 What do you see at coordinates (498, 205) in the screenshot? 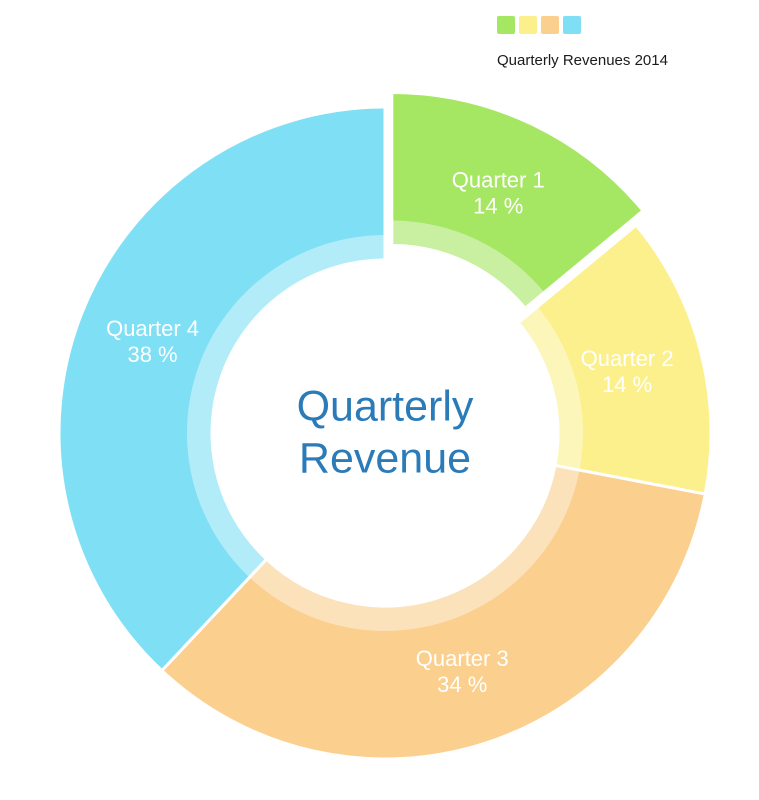
I see `slice-value-quarter-1: 14 %` at bounding box center [498, 205].